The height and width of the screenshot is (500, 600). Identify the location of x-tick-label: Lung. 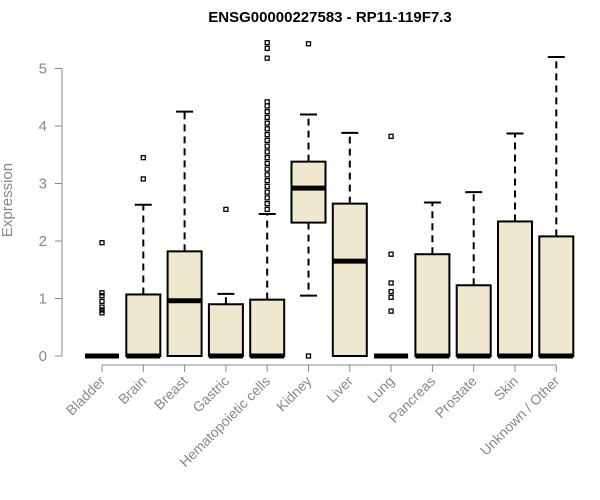
(380, 389).